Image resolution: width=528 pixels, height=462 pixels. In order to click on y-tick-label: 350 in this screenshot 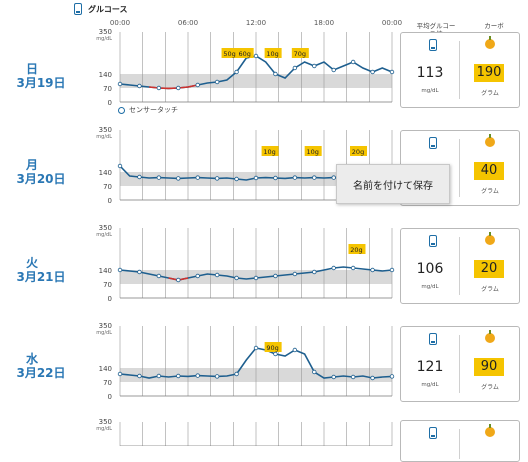, I will do `click(105, 228)`.